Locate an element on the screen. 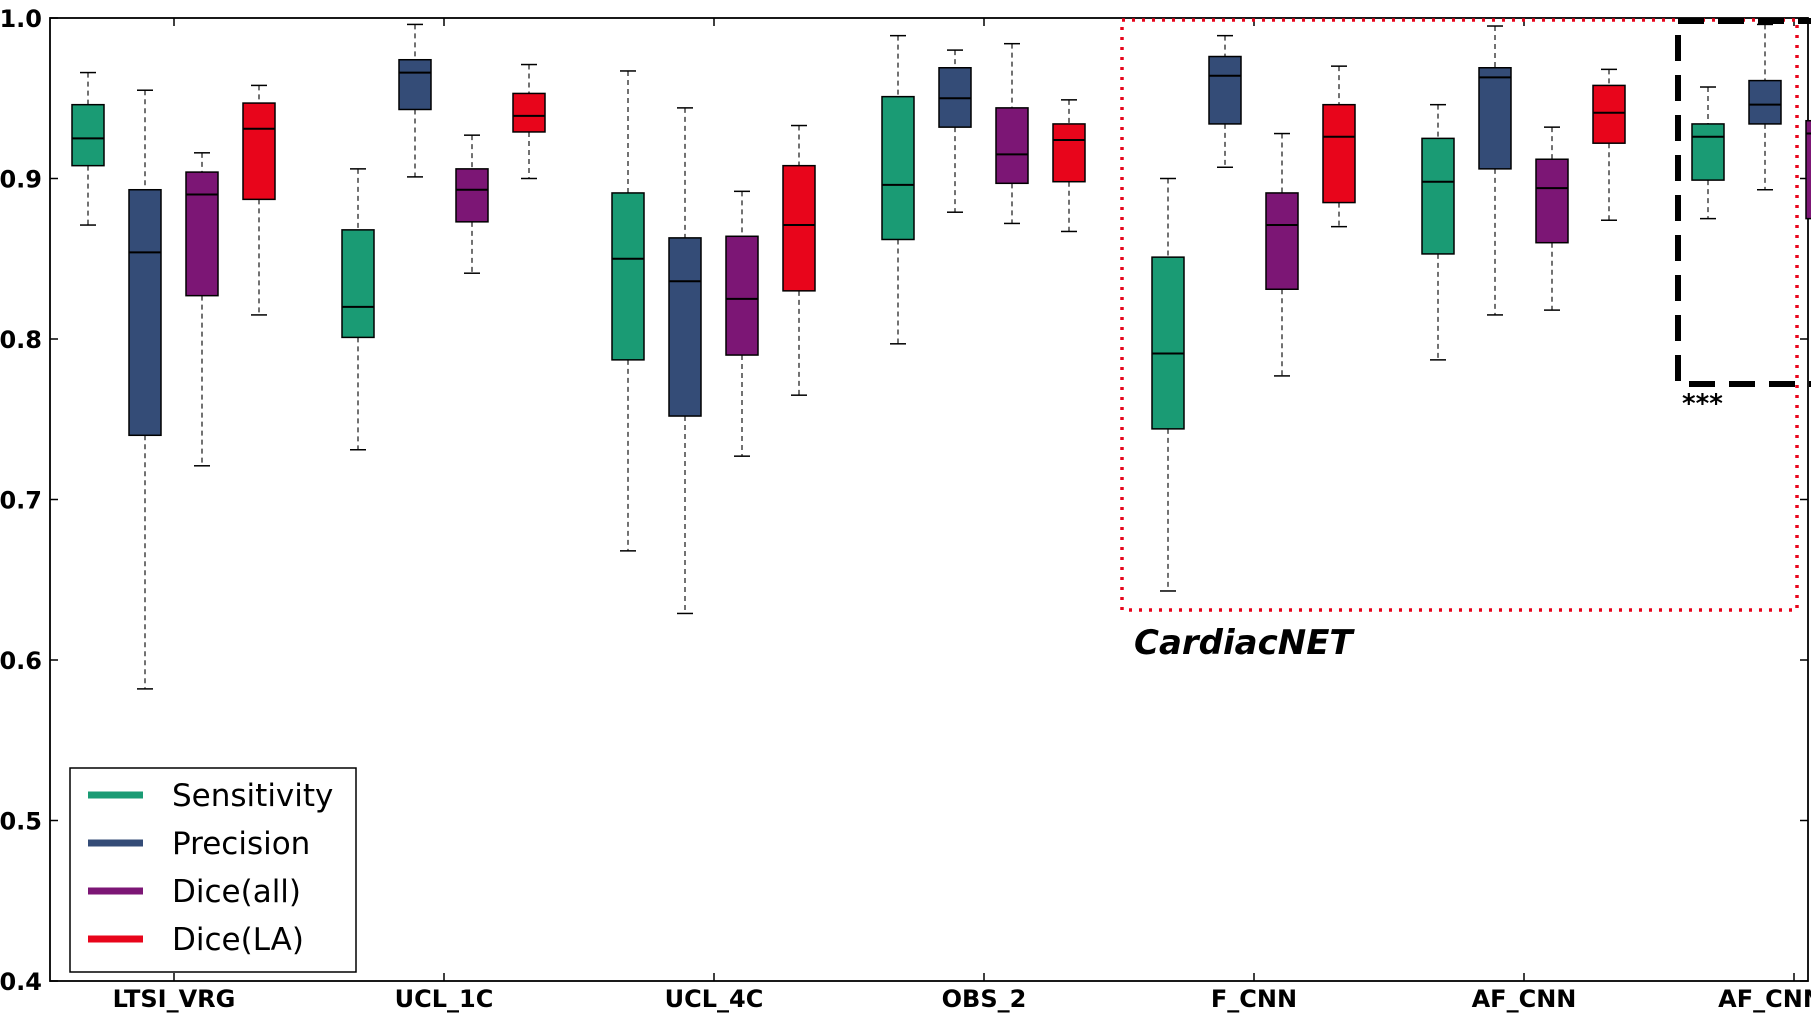  legend-label: Sensitivity is located at coordinates (252, 796).